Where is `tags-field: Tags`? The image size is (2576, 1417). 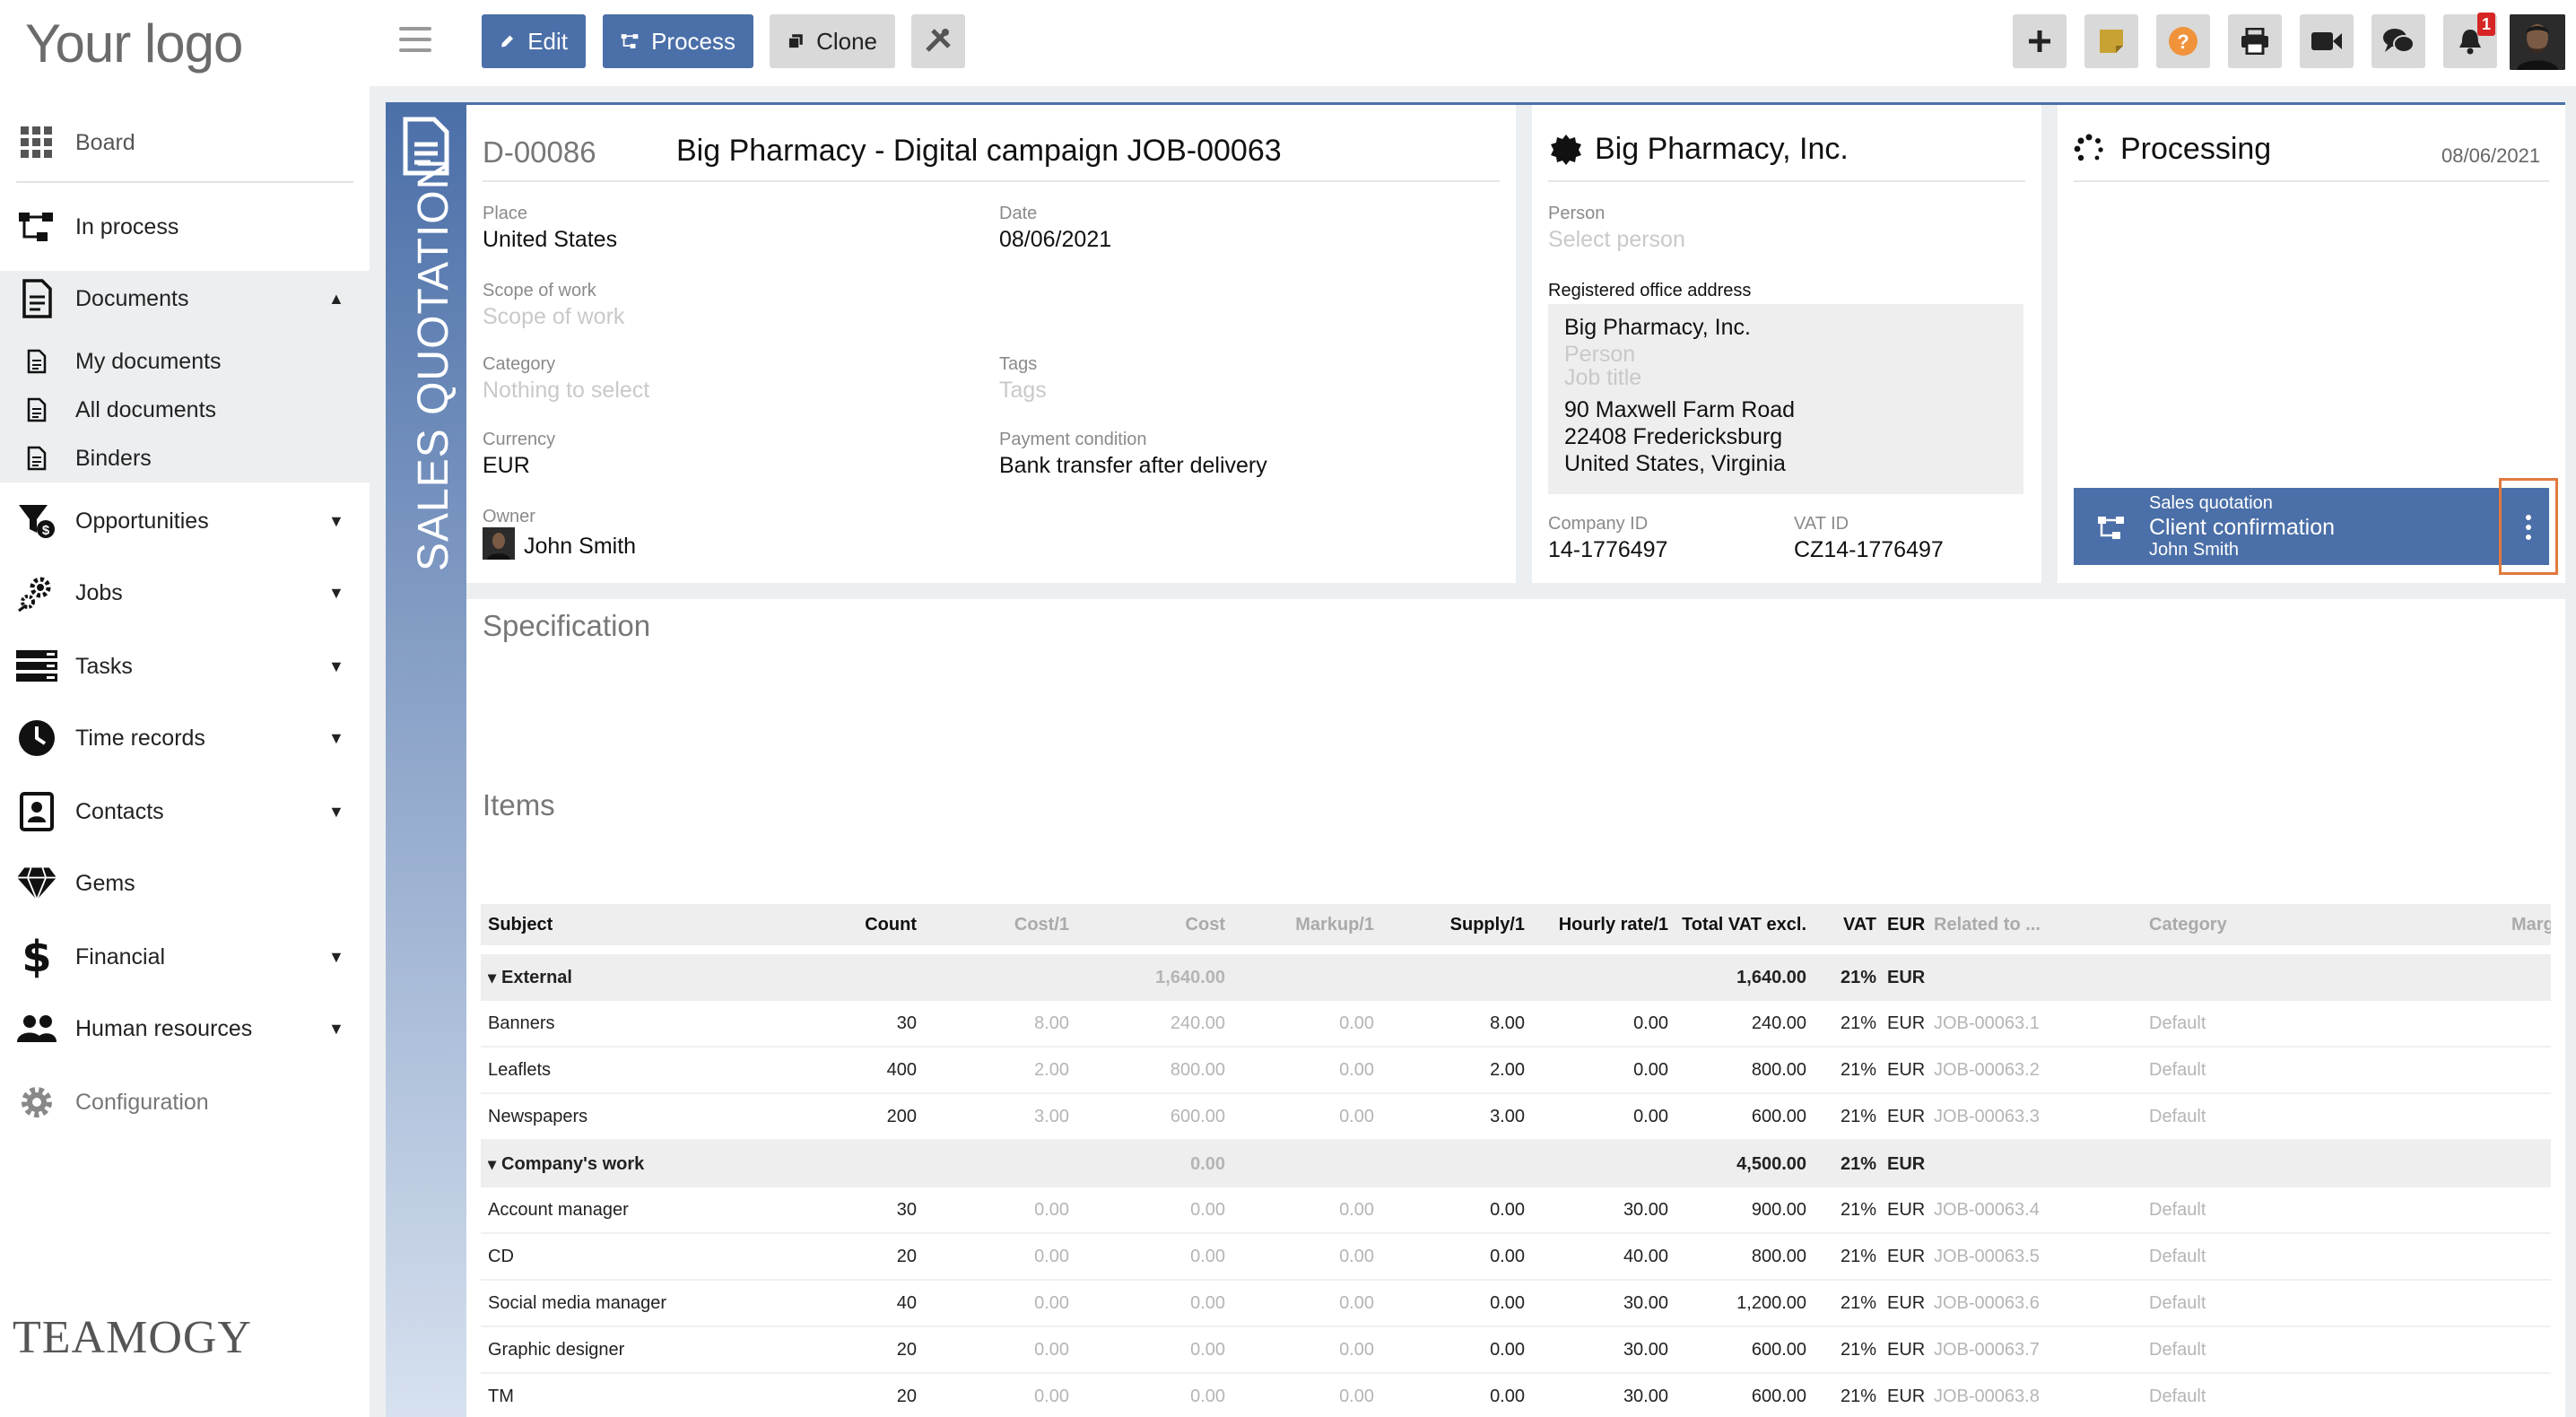 tags-field: Tags is located at coordinates (1023, 390).